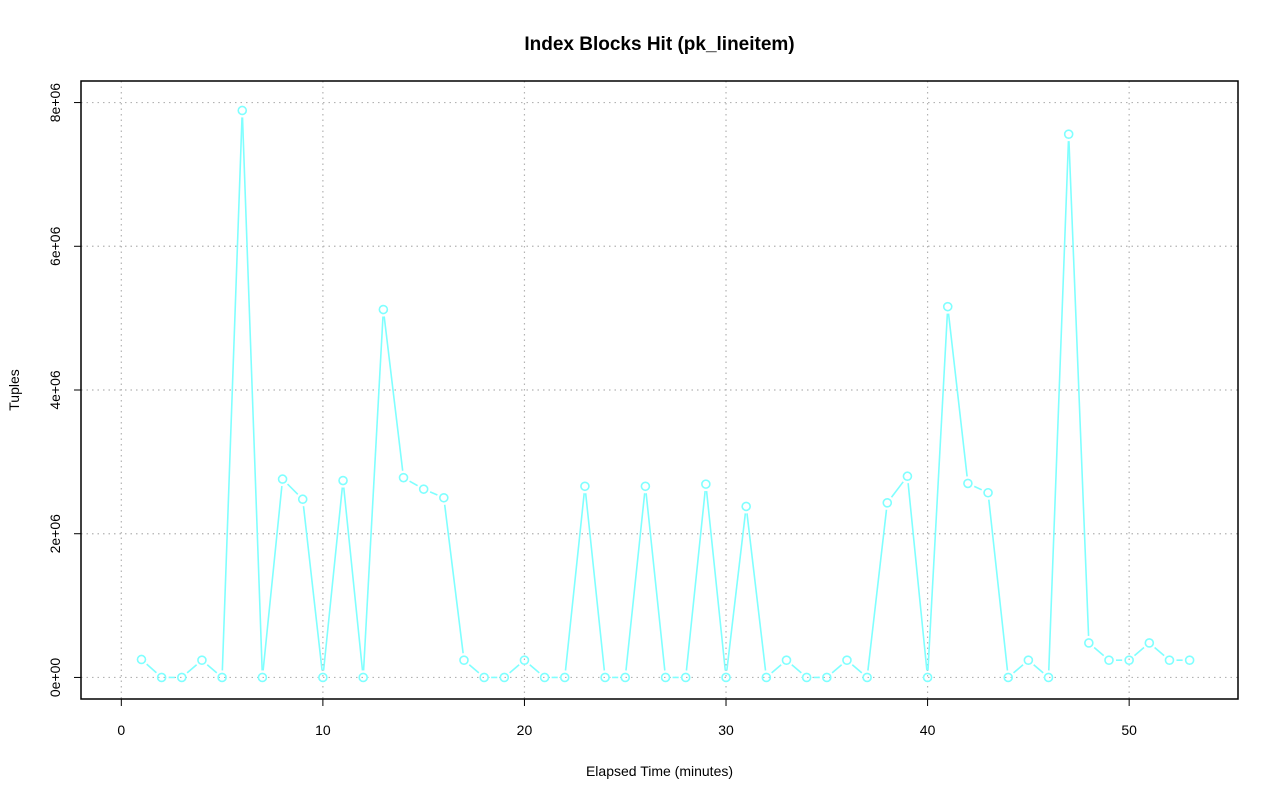  What do you see at coordinates (55, 390) in the screenshot?
I see `y-tick-label: 4e+06` at bounding box center [55, 390].